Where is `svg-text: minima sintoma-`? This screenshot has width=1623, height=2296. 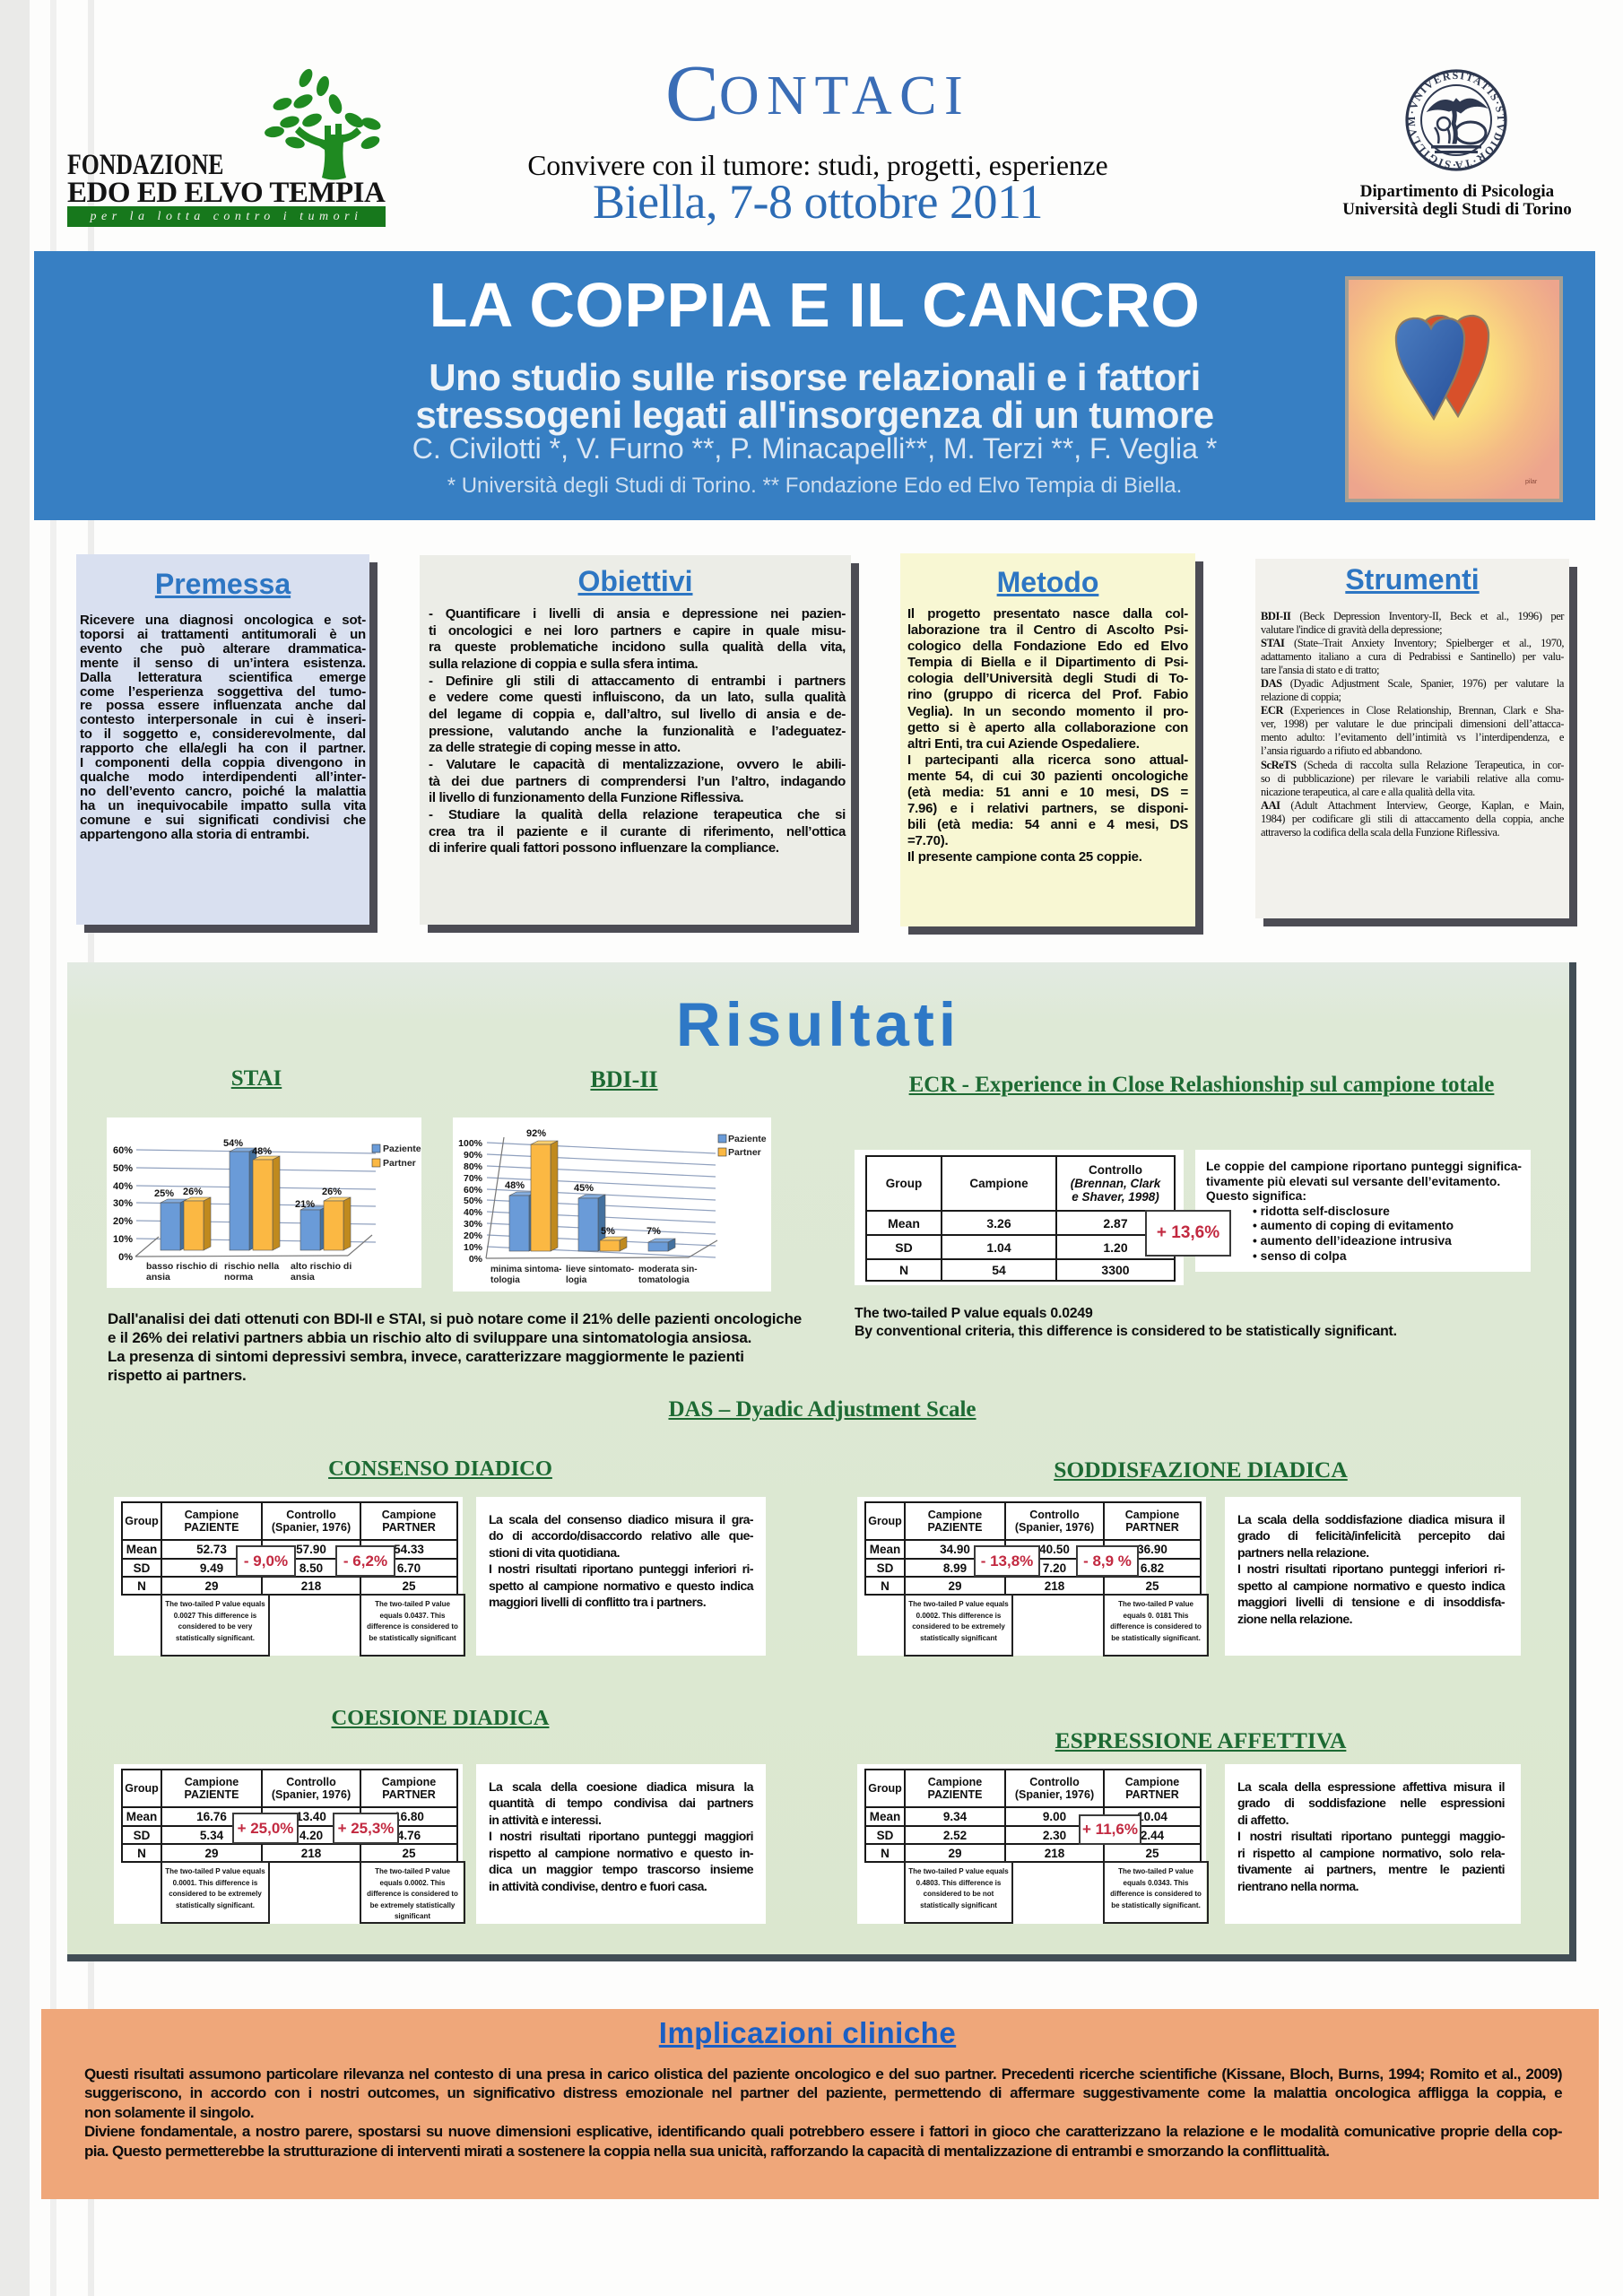
svg-text: minima sintoma- is located at coordinates (525, 1269).